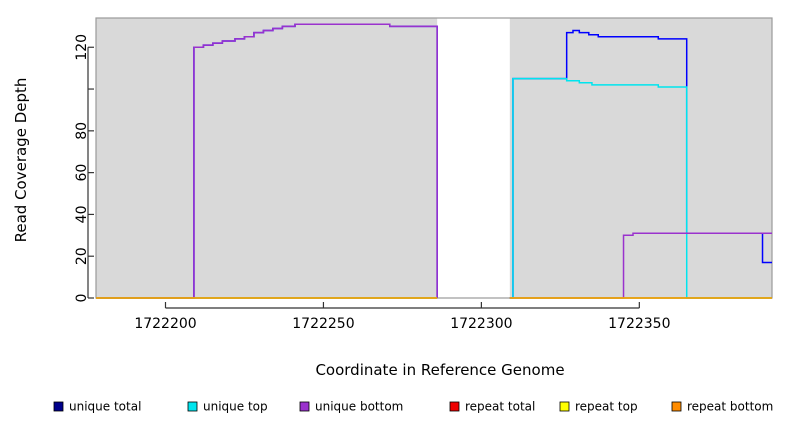 The height and width of the screenshot is (432, 792). What do you see at coordinates (606, 407) in the screenshot?
I see `legend-label-repeat-top: repeat top` at bounding box center [606, 407].